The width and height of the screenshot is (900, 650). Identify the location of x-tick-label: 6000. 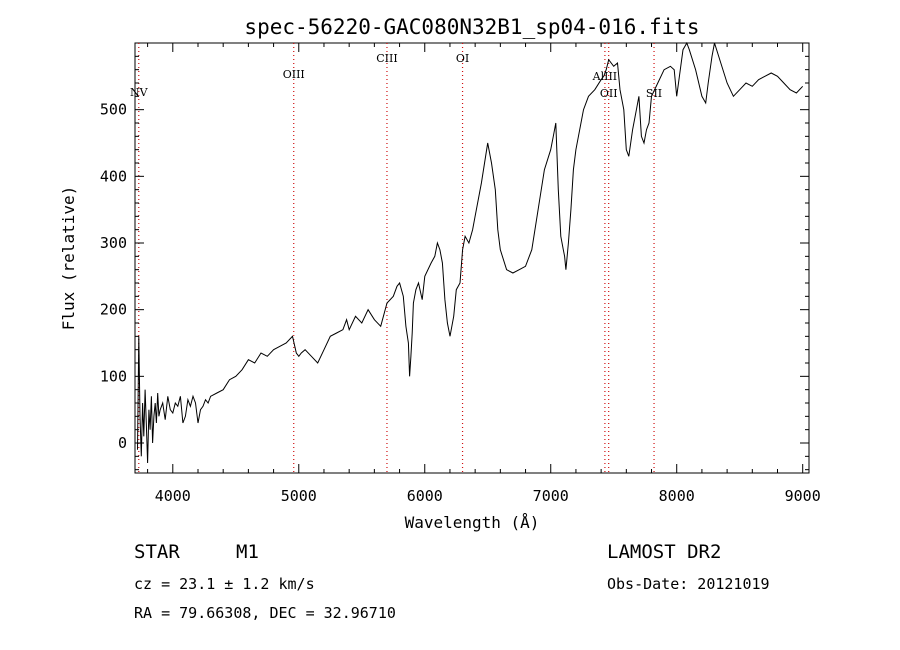
(425, 496).